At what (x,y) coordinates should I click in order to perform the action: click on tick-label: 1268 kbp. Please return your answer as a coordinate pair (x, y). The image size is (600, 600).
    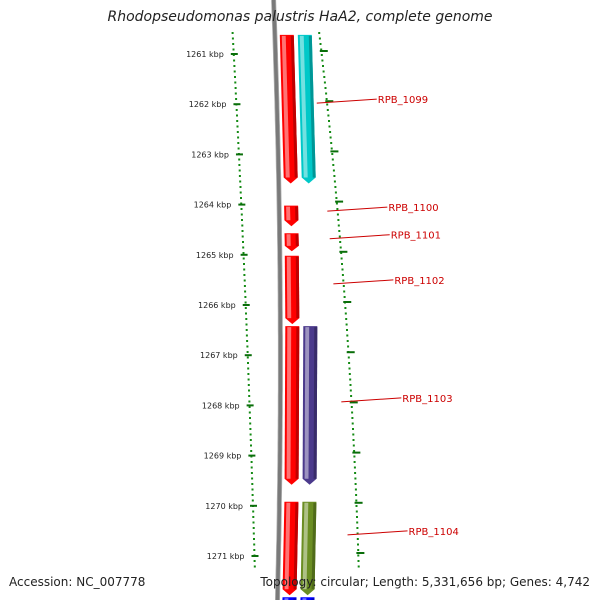
    Looking at the image, I should click on (221, 405).